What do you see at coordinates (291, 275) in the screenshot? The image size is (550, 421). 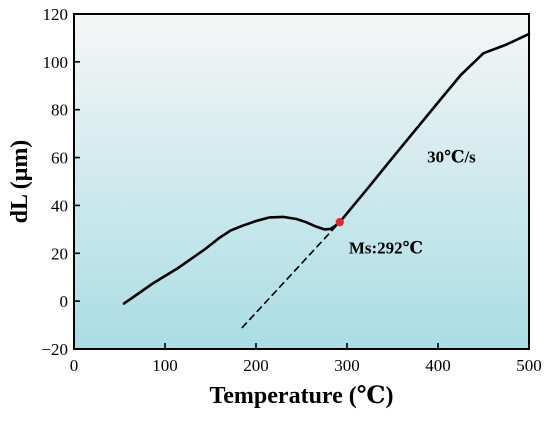 I see `tangent-dashed-line` at bounding box center [291, 275].